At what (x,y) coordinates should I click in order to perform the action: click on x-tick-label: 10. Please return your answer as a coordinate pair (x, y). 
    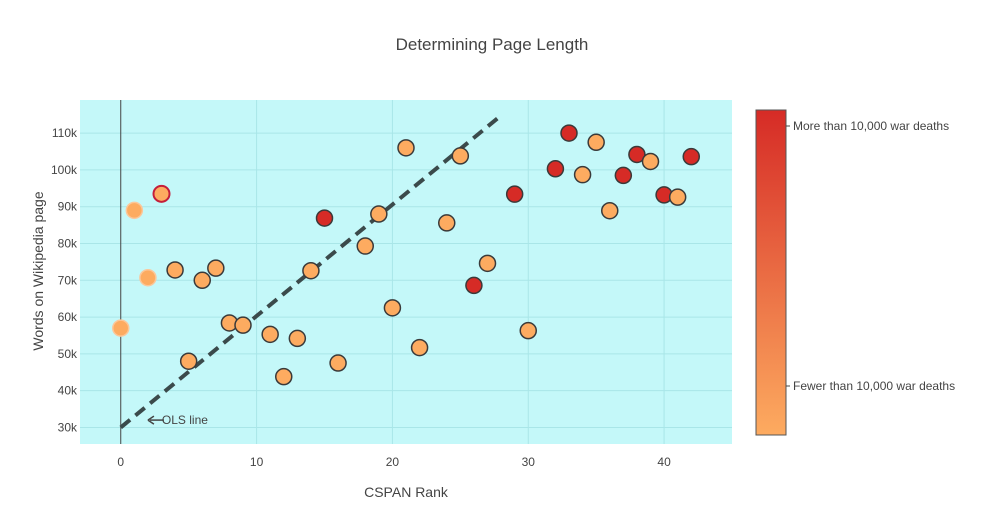
    Looking at the image, I should click on (257, 462).